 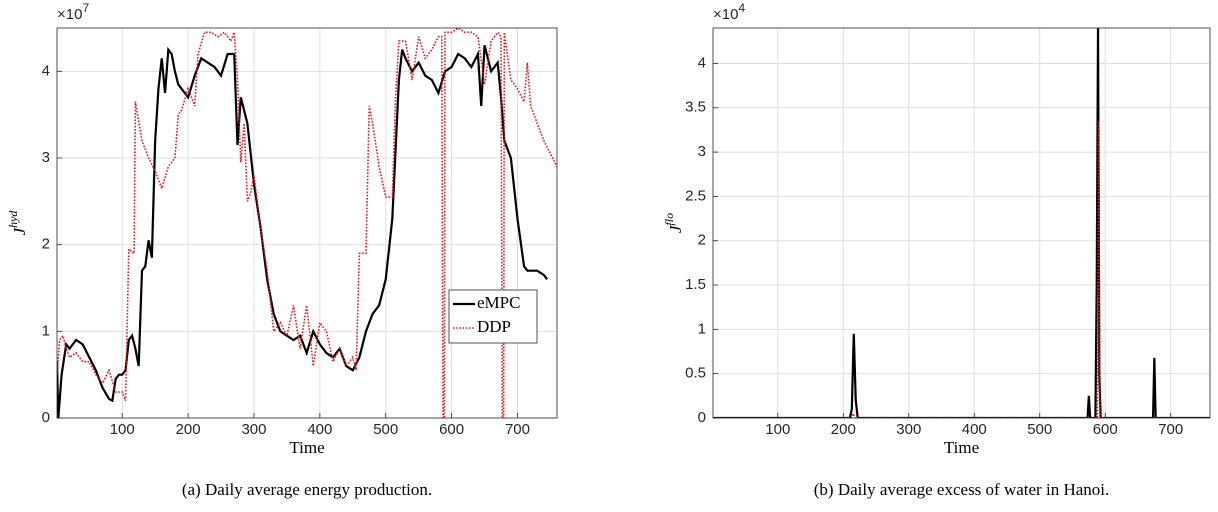 I want to click on legend-label: DDP, so click(x=494, y=326).